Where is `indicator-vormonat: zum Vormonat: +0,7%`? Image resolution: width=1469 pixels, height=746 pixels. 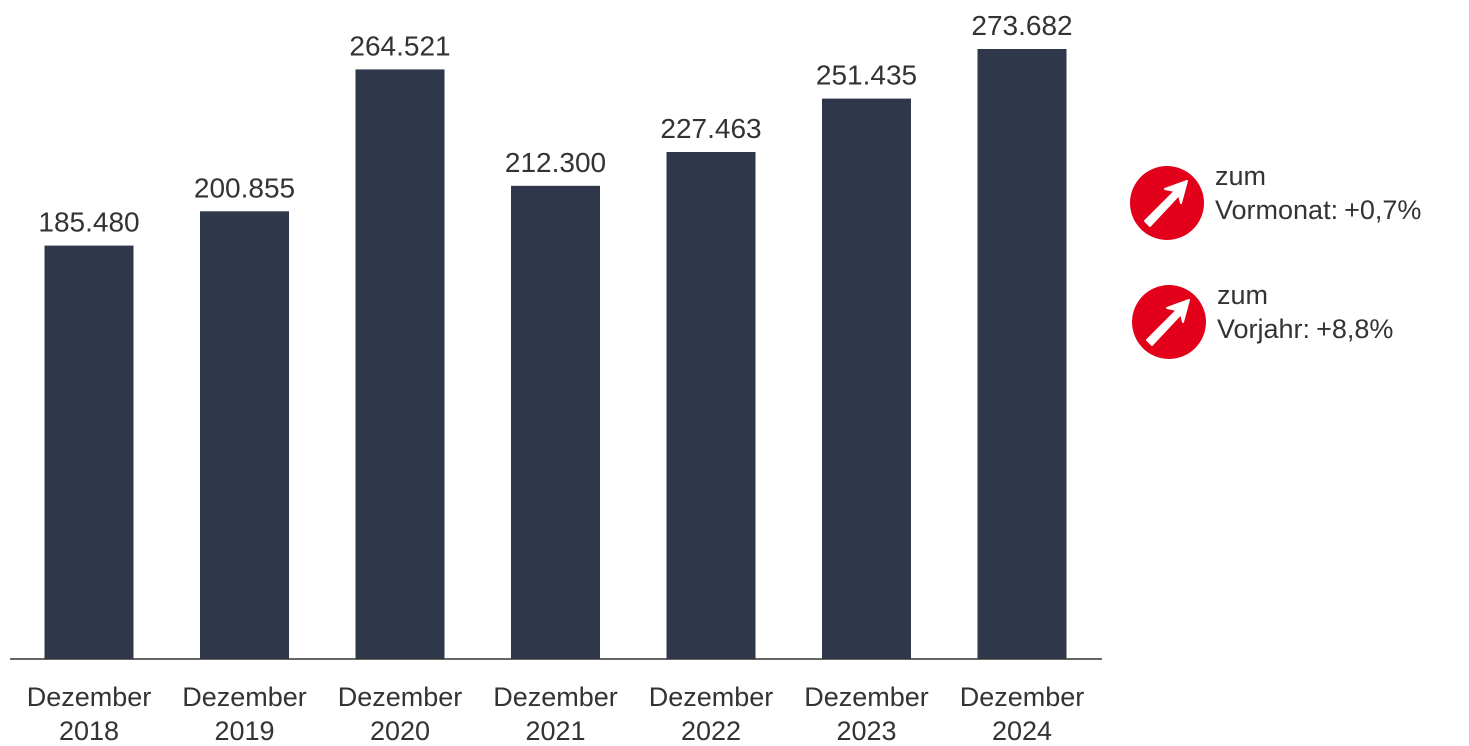
indicator-vormonat: zum Vormonat: +0,7% is located at coordinates (1275, 201).